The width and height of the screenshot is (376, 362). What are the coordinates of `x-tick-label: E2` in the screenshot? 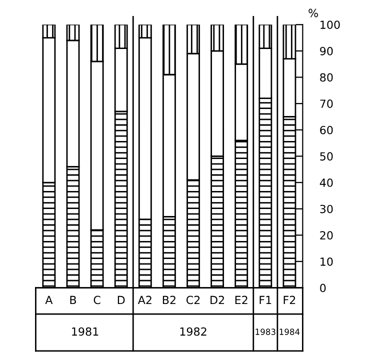 It's located at (241, 300).